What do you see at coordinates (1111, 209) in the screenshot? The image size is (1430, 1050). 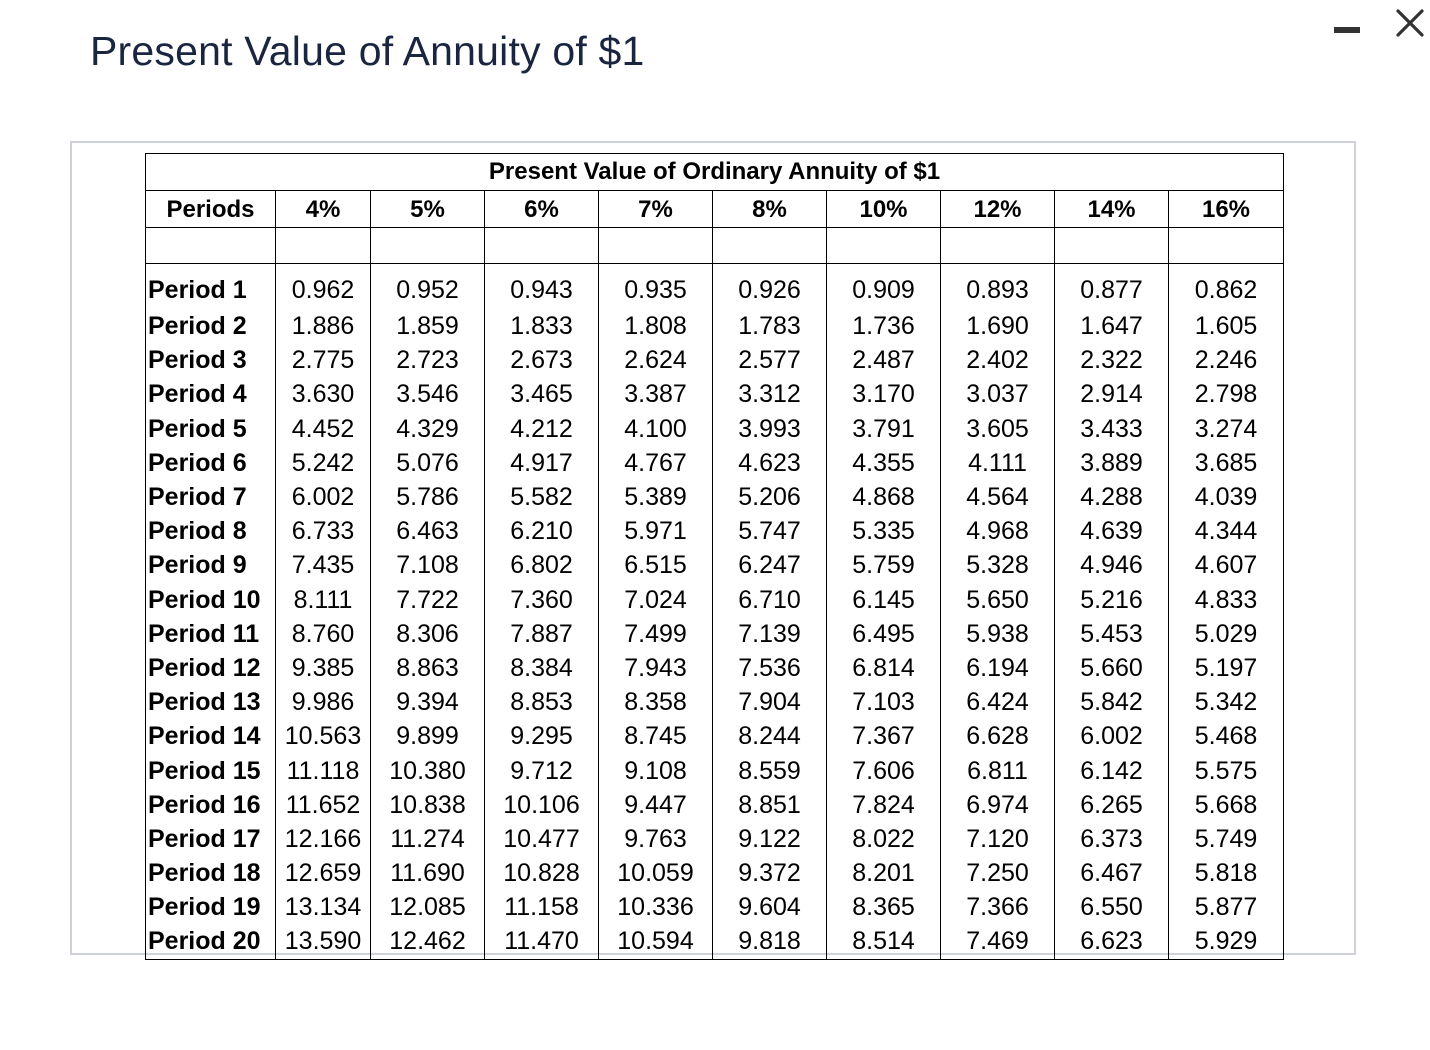 I see `column-header-rate: 14%` at bounding box center [1111, 209].